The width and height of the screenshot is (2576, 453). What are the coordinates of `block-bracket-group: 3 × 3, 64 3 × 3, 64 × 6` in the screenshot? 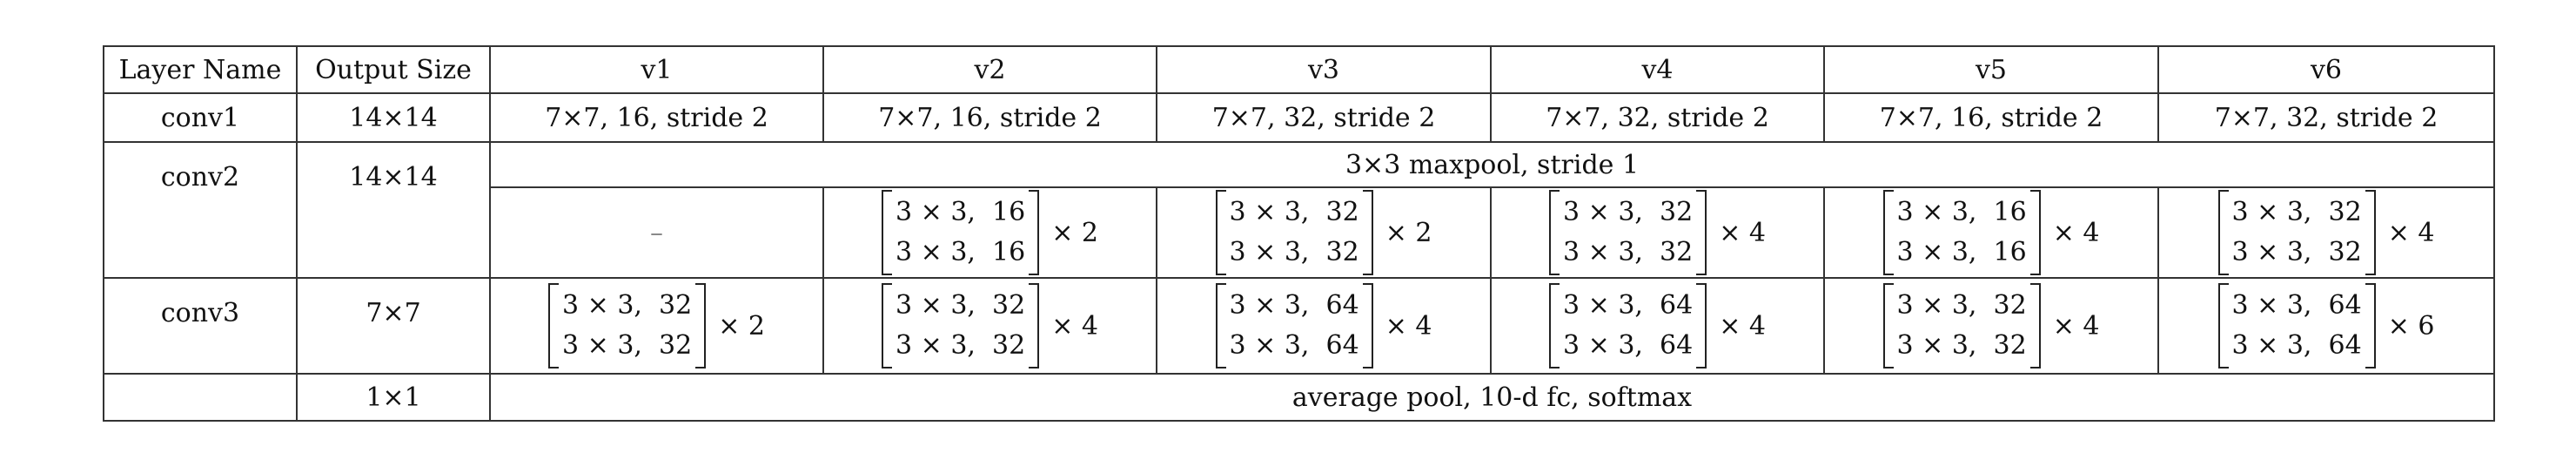 It's located at (2326, 325).